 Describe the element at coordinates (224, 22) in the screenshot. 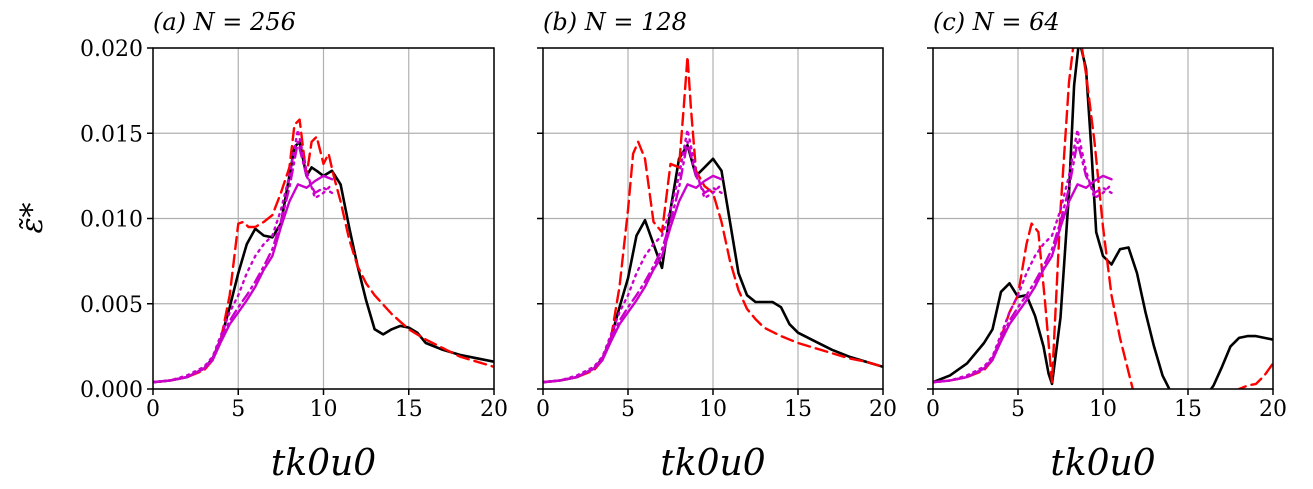

I see `panel-title: (a) N = 256` at that location.